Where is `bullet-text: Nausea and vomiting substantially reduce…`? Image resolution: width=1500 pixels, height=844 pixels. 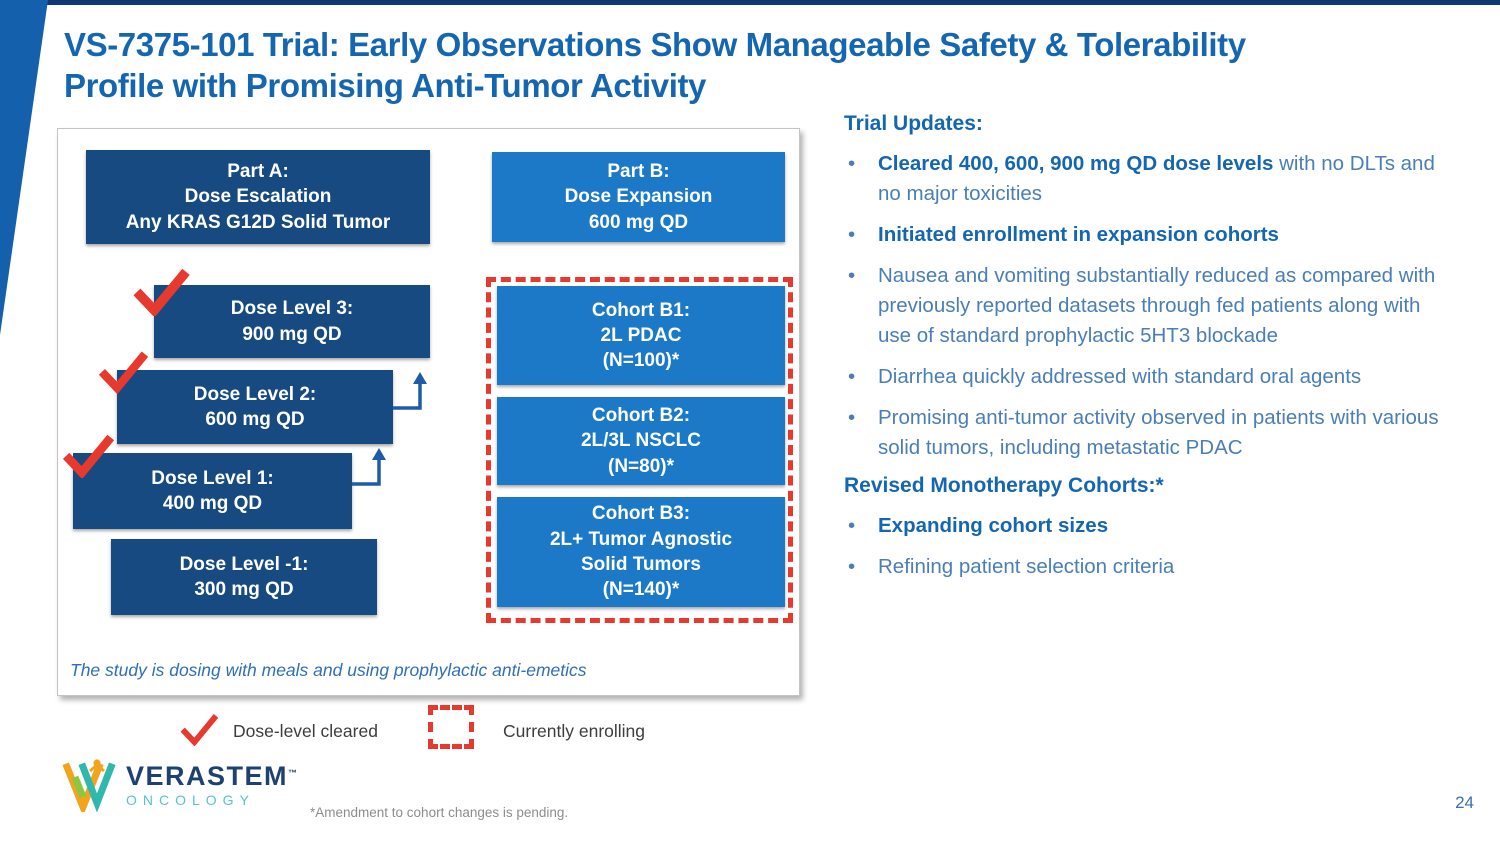 bullet-text: Nausea and vomiting substantially reduce… is located at coordinates (1157, 305).